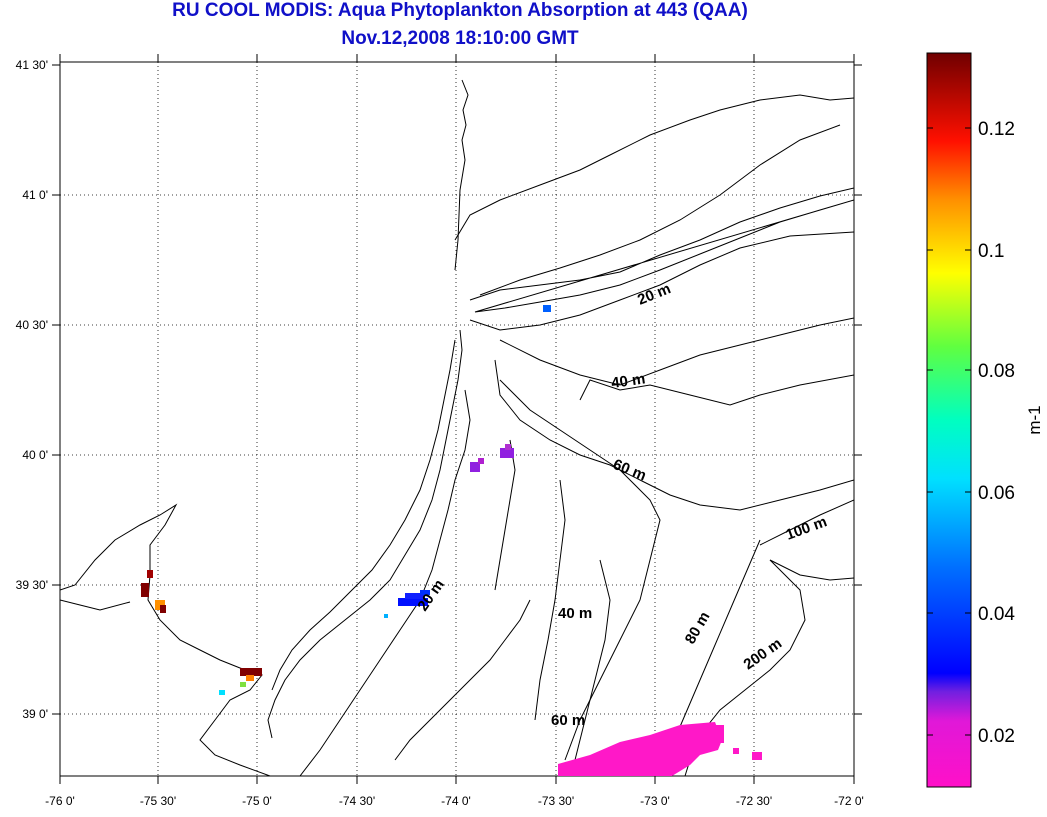 The image size is (1047, 817). Describe the element at coordinates (674, 435) in the screenshot. I see `contour-60m` at that location.